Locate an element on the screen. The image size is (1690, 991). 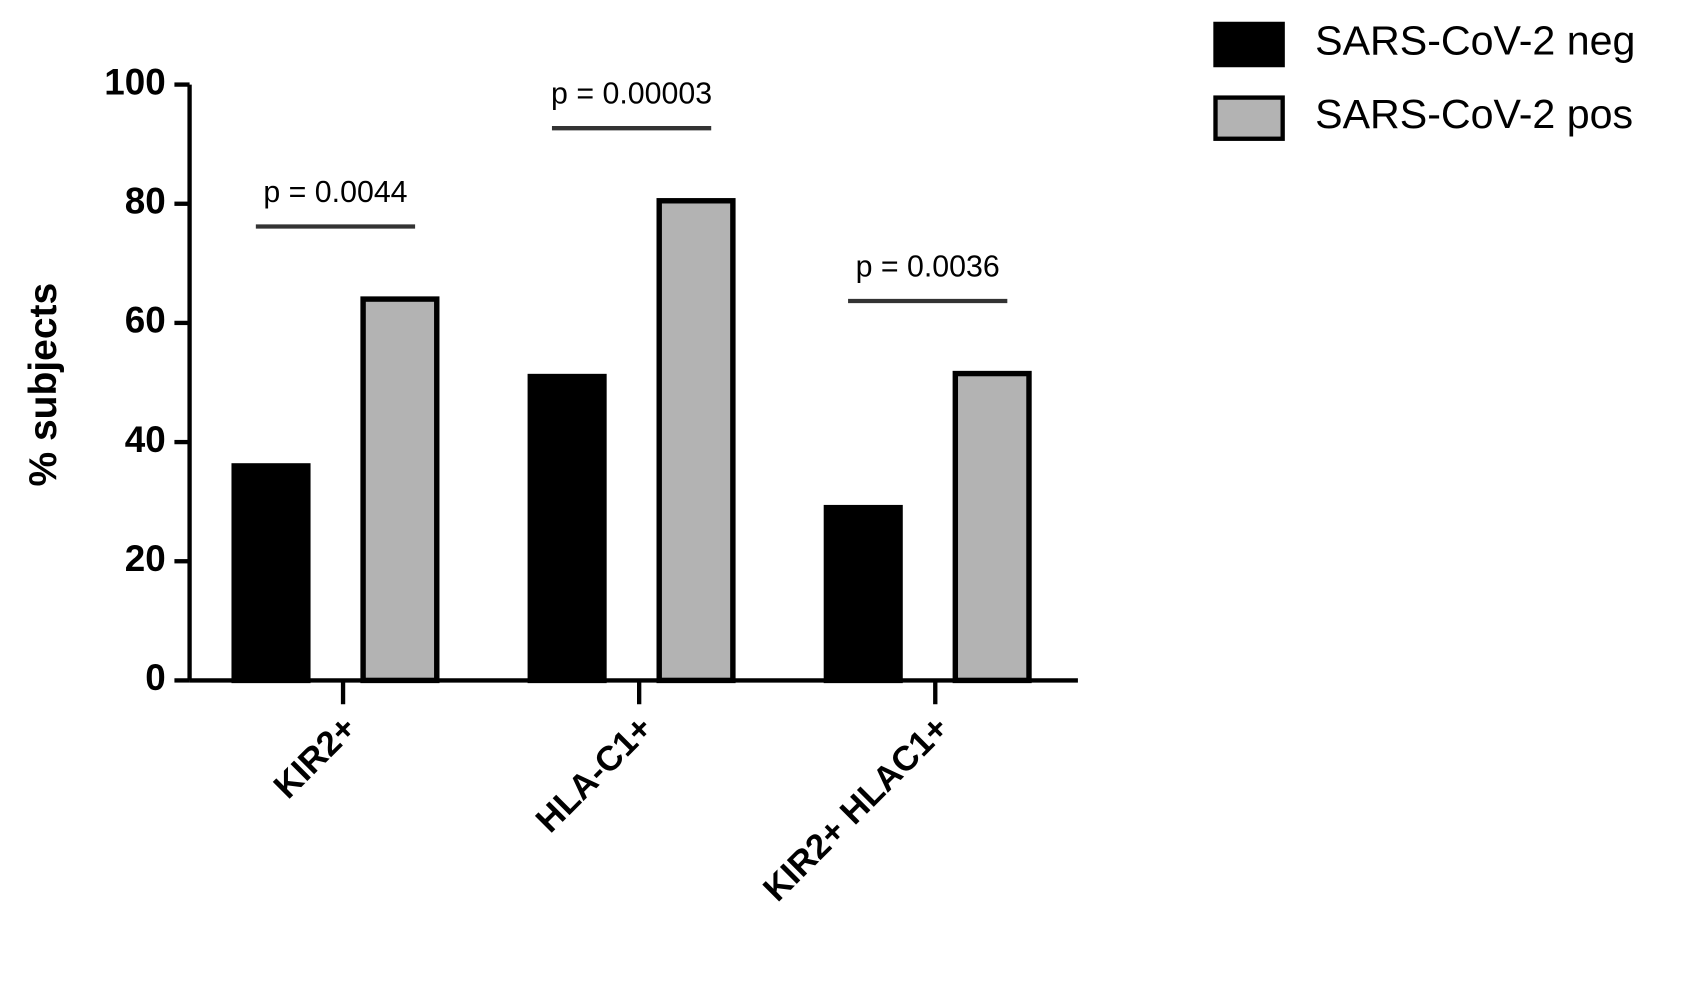
annotation: p = 0.00003 is located at coordinates (631, 94).